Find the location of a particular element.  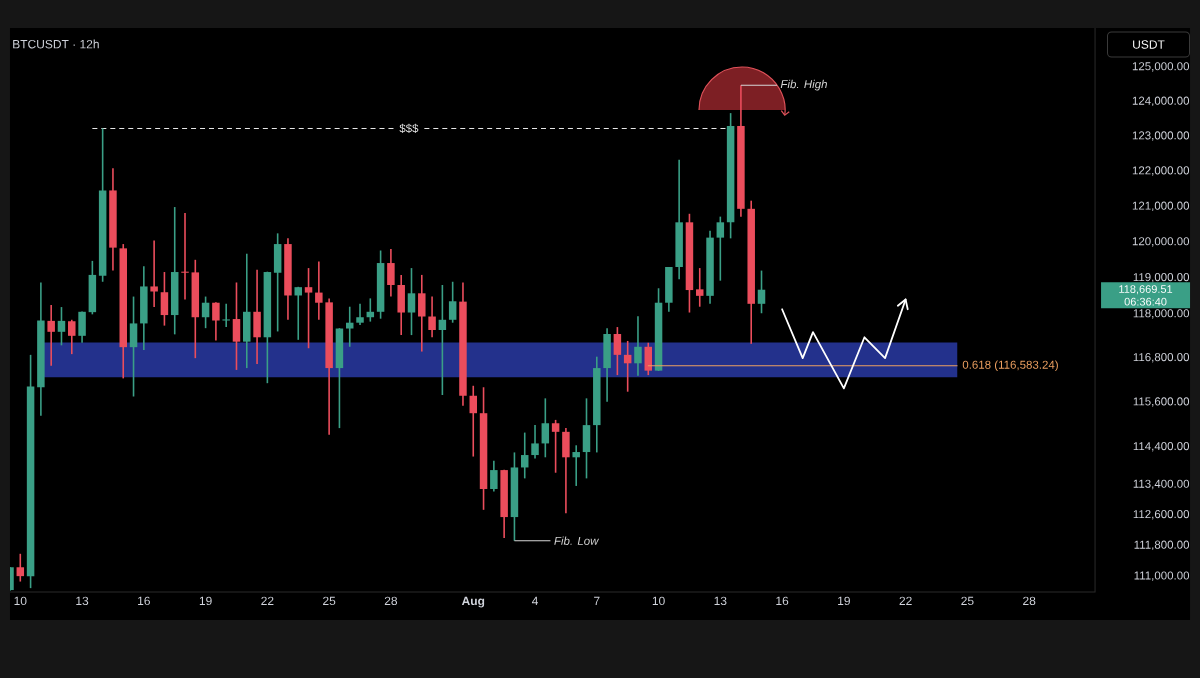

y-tick-label: 121,000.00 is located at coordinates (1161, 206).